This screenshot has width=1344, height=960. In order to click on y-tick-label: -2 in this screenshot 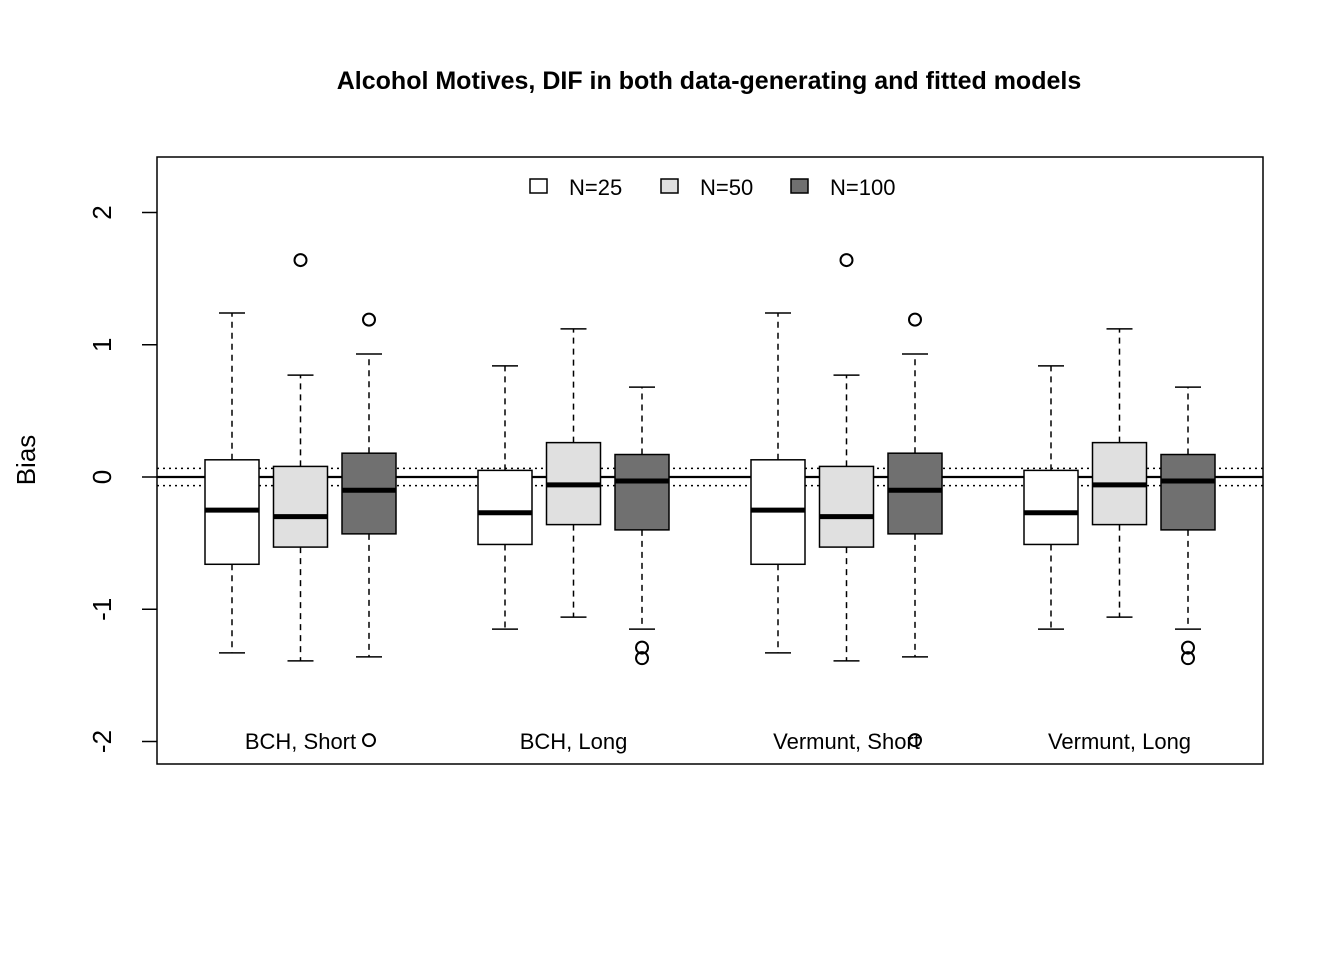, I will do `click(102, 741)`.